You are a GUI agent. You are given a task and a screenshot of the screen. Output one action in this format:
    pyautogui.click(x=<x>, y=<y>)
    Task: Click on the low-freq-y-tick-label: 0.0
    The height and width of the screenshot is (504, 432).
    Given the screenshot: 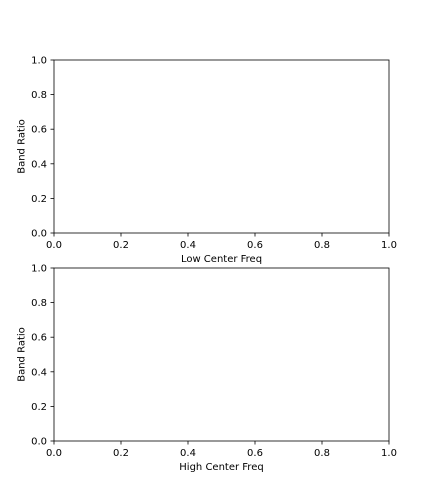 What is the action you would take?
    pyautogui.click(x=39, y=234)
    